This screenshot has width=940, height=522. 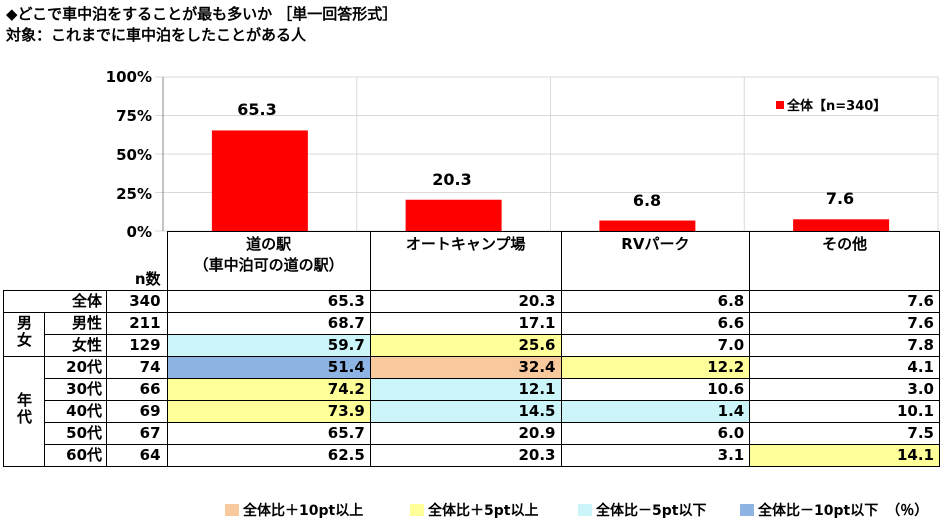 I want to click on table-row: 女性 129 59.7 25.6 7.0 7.8, so click(x=472, y=345).